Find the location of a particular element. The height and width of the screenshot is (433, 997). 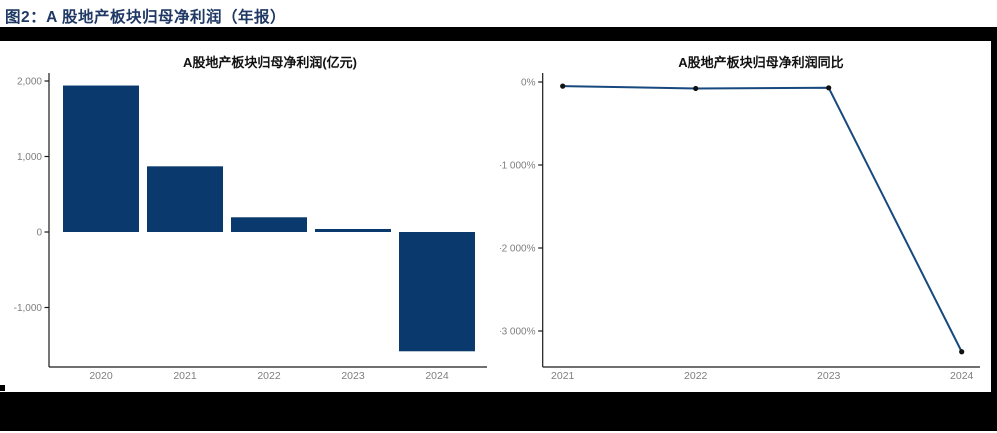

bar-2020 is located at coordinates (101, 158).